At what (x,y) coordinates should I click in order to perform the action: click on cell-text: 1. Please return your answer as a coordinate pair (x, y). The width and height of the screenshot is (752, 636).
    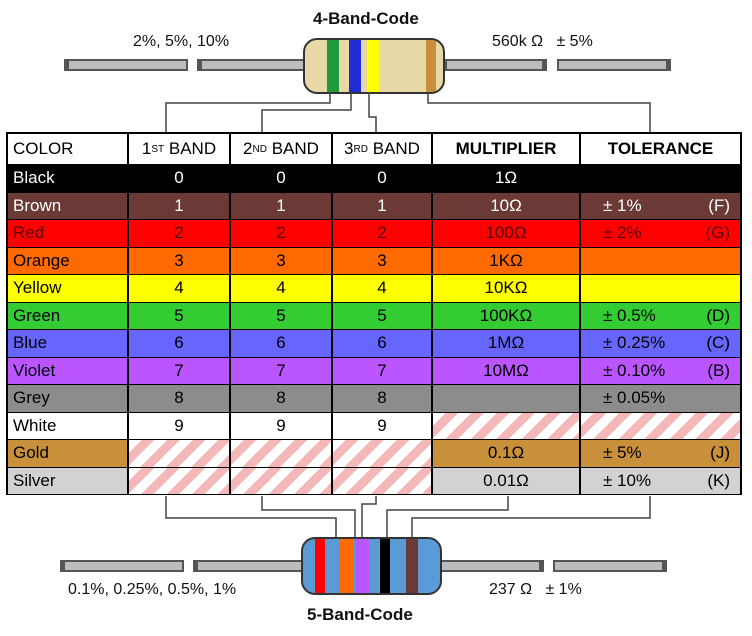
    Looking at the image, I should click on (382, 205).